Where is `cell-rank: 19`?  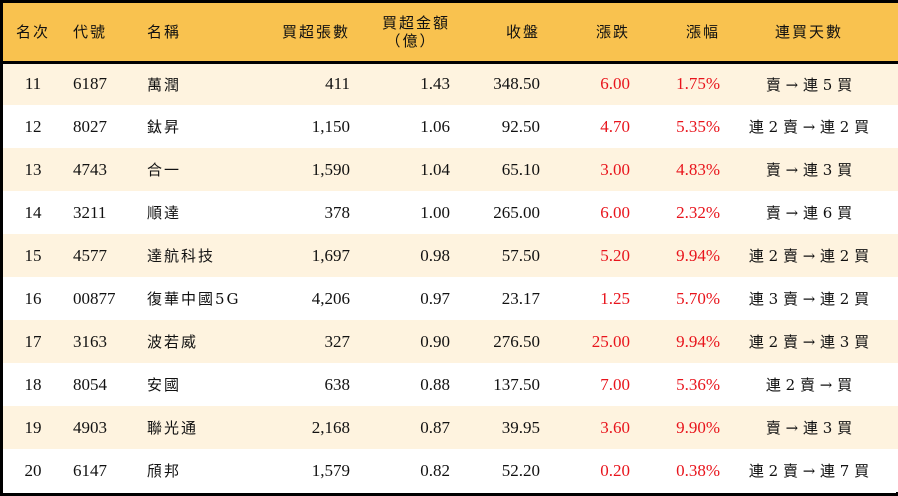 cell-rank: 19 is located at coordinates (33, 427).